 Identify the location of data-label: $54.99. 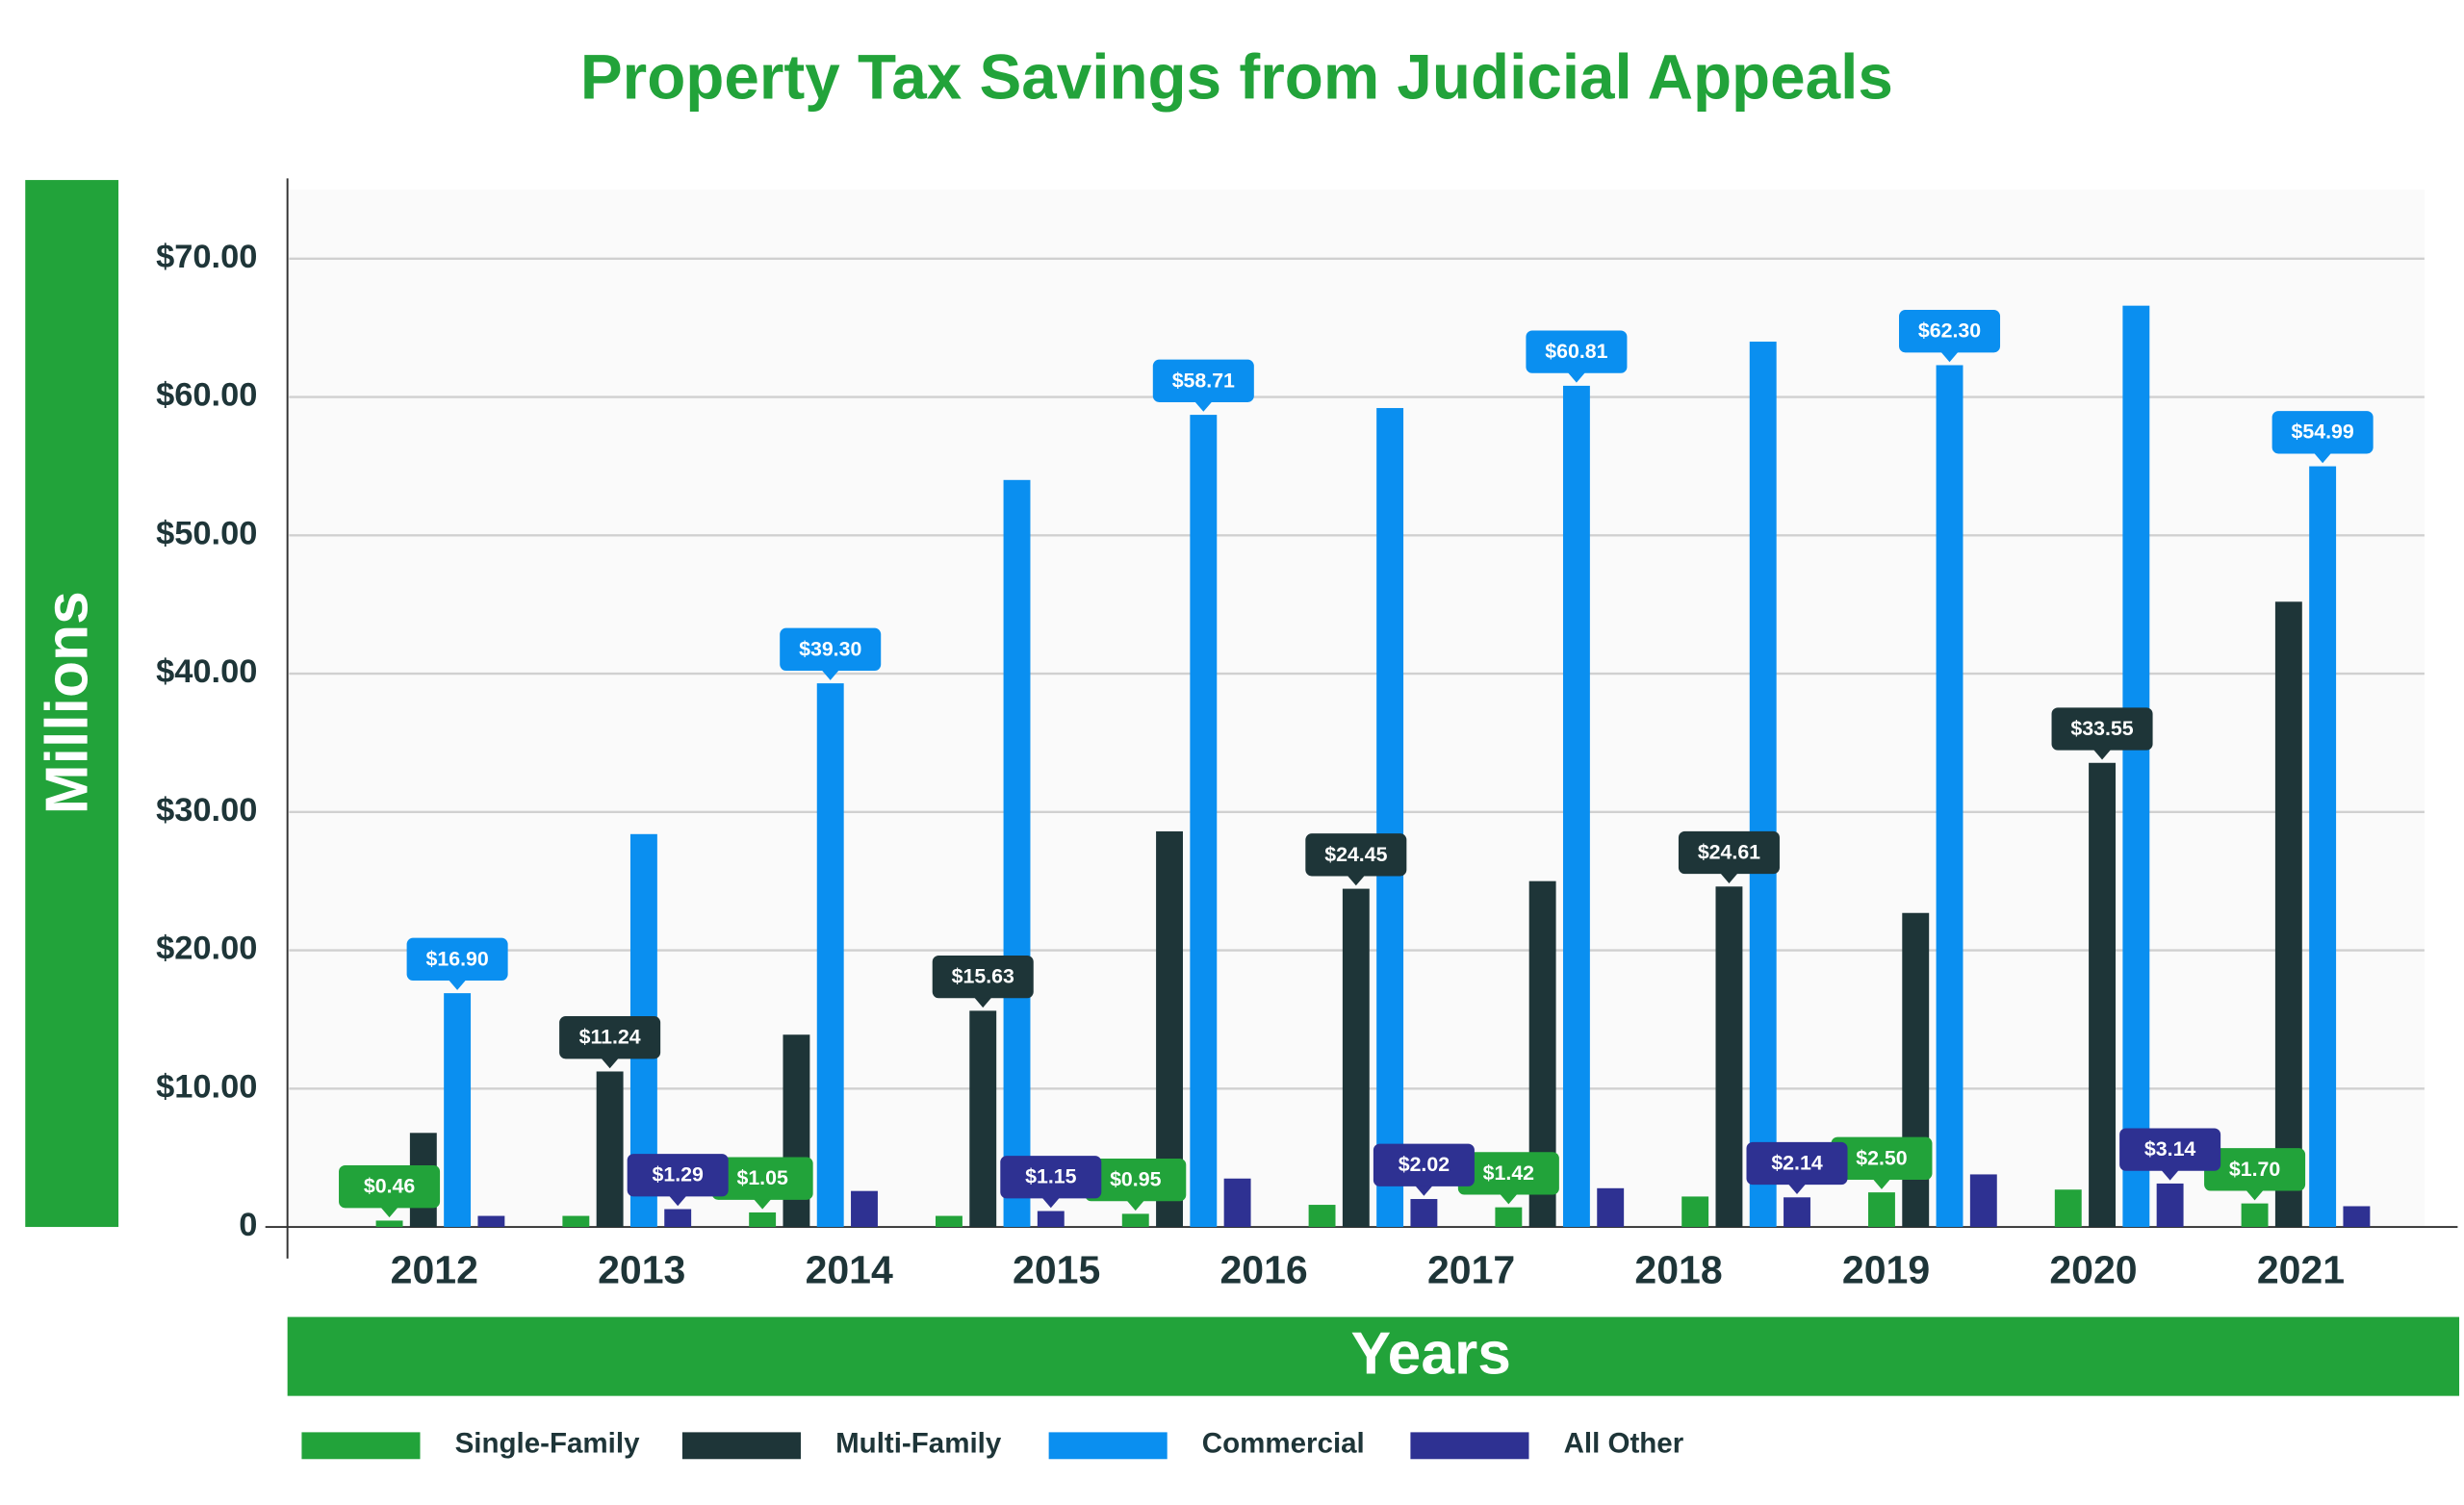
(2323, 432).